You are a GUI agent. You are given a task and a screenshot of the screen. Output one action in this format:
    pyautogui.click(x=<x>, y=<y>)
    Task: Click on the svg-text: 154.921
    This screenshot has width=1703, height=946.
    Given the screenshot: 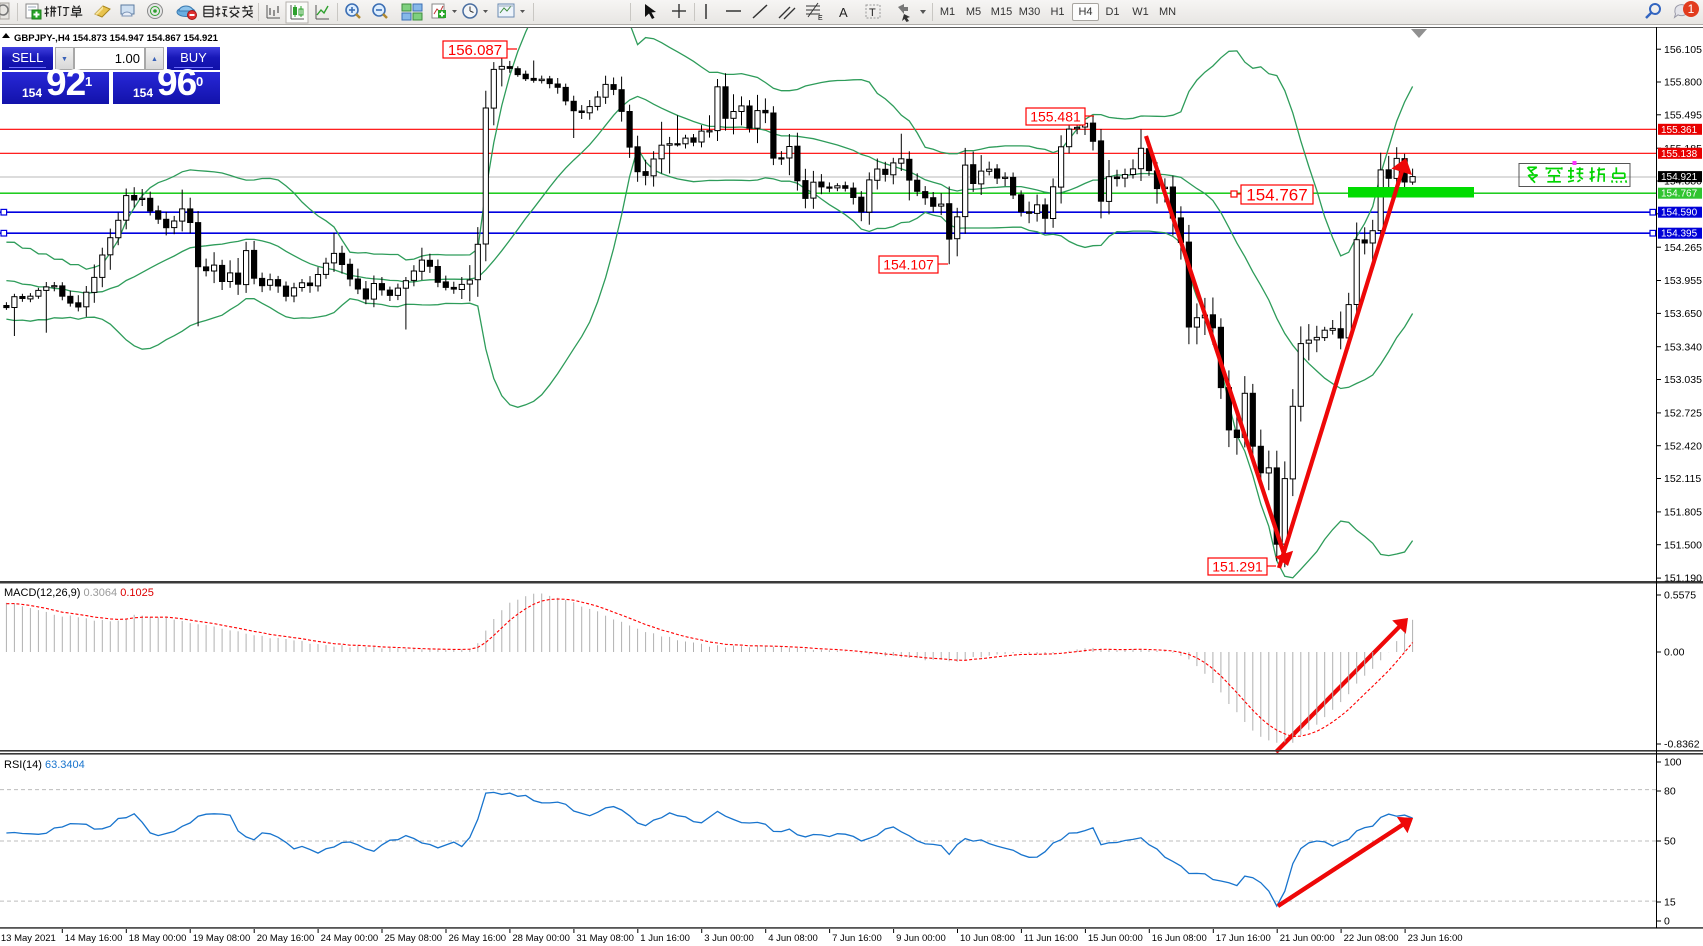 What is the action you would take?
    pyautogui.click(x=1679, y=177)
    